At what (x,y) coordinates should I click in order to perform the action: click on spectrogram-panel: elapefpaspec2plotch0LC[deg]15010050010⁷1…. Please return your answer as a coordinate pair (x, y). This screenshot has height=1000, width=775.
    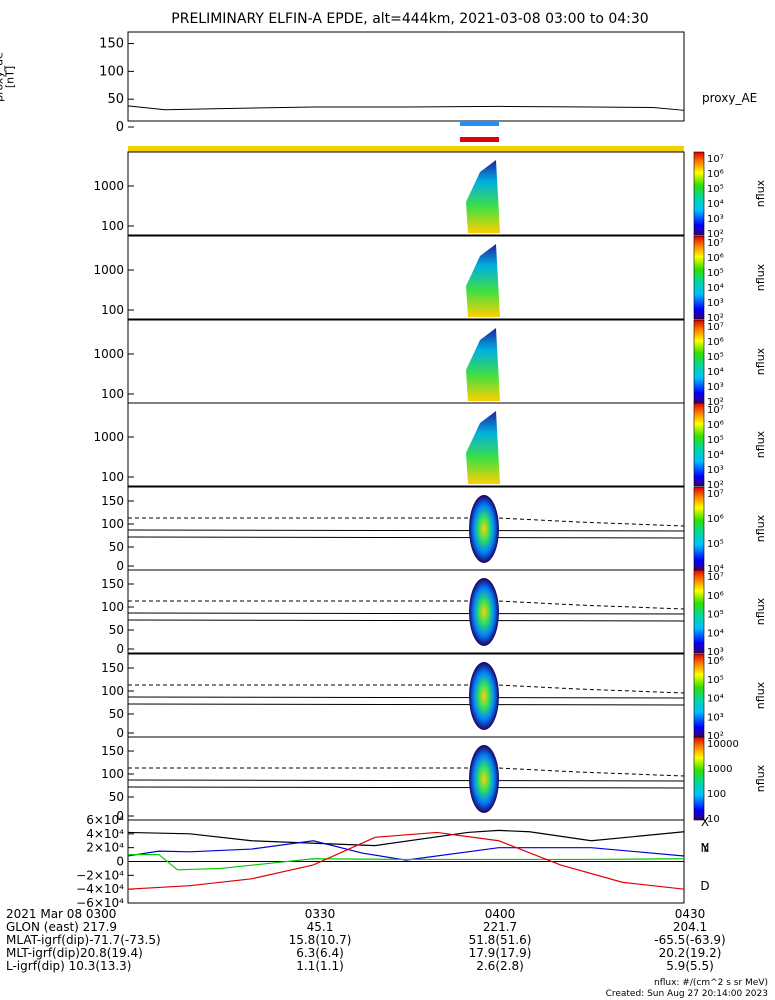
    Looking at the image, I should click on (434, 530).